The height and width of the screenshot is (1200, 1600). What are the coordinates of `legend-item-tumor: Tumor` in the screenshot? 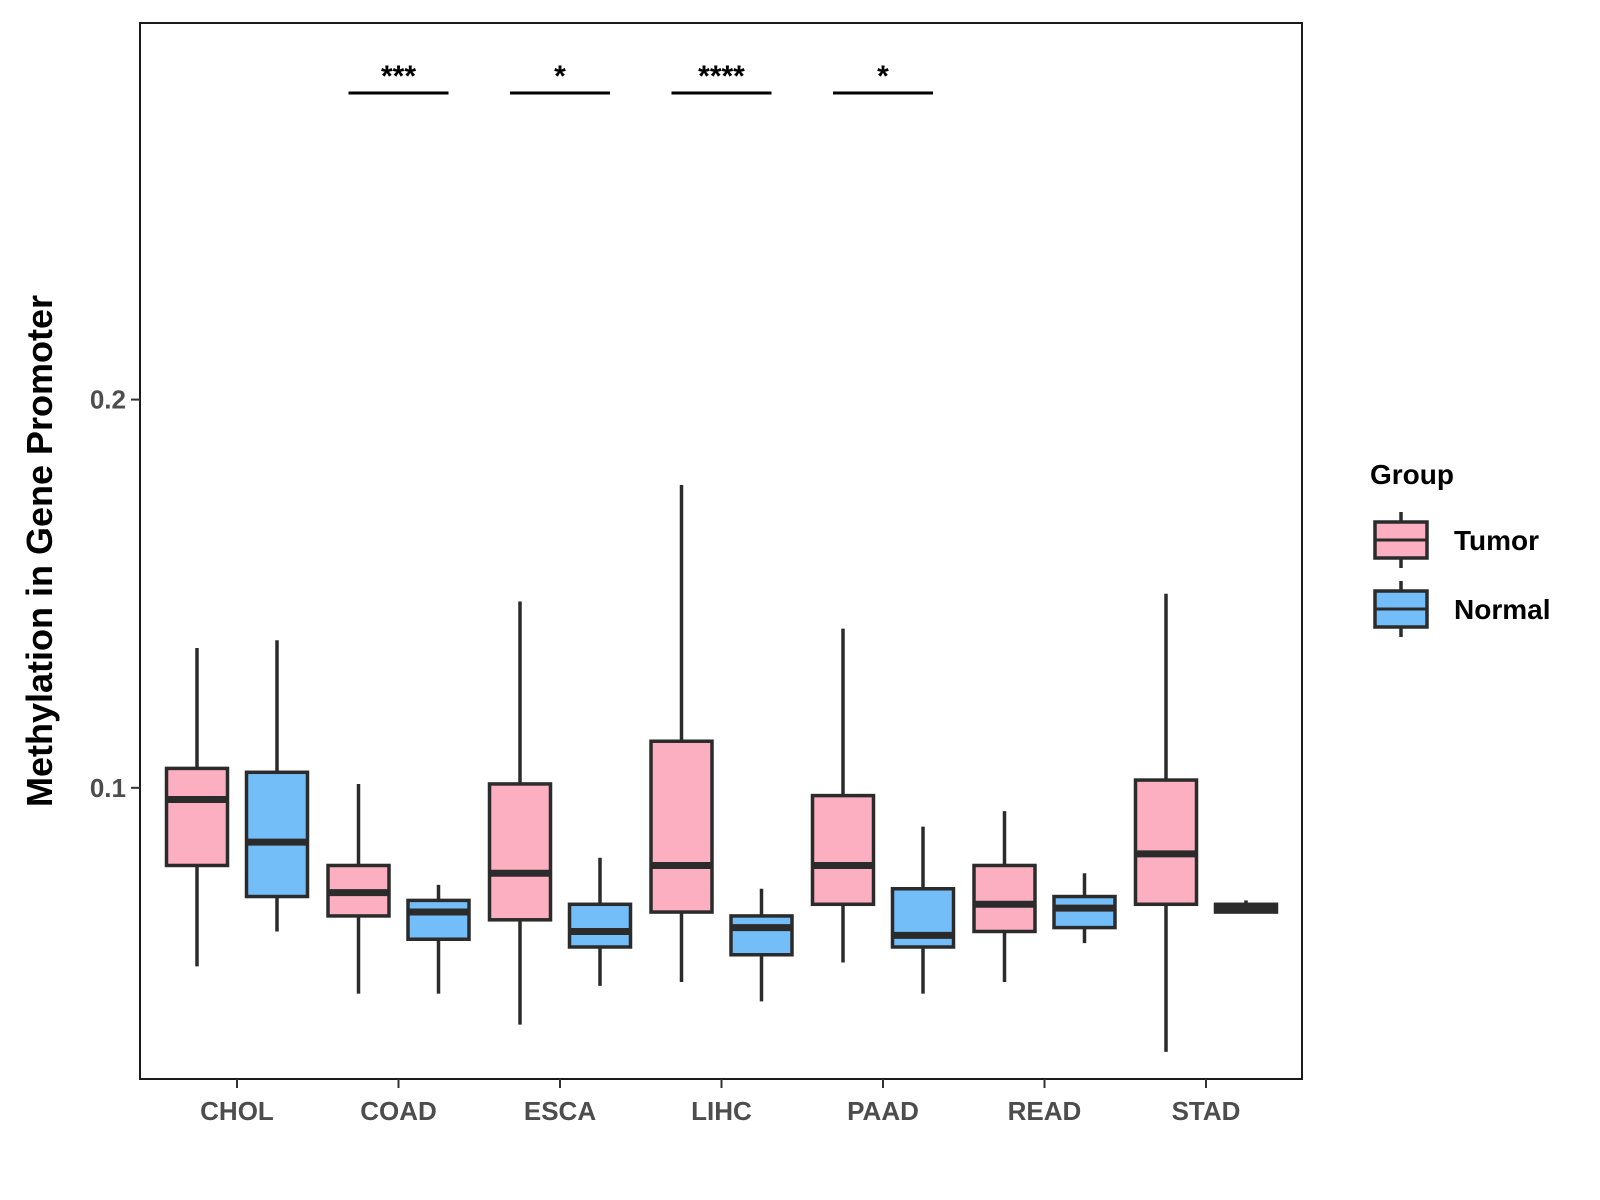 It's located at (1456, 540).